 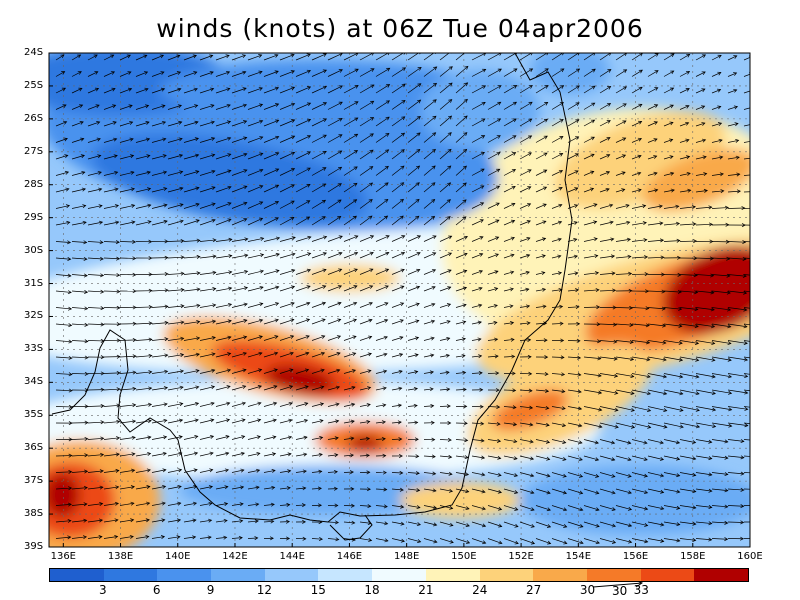 I want to click on lon-label: 156E, so click(x=635, y=556).